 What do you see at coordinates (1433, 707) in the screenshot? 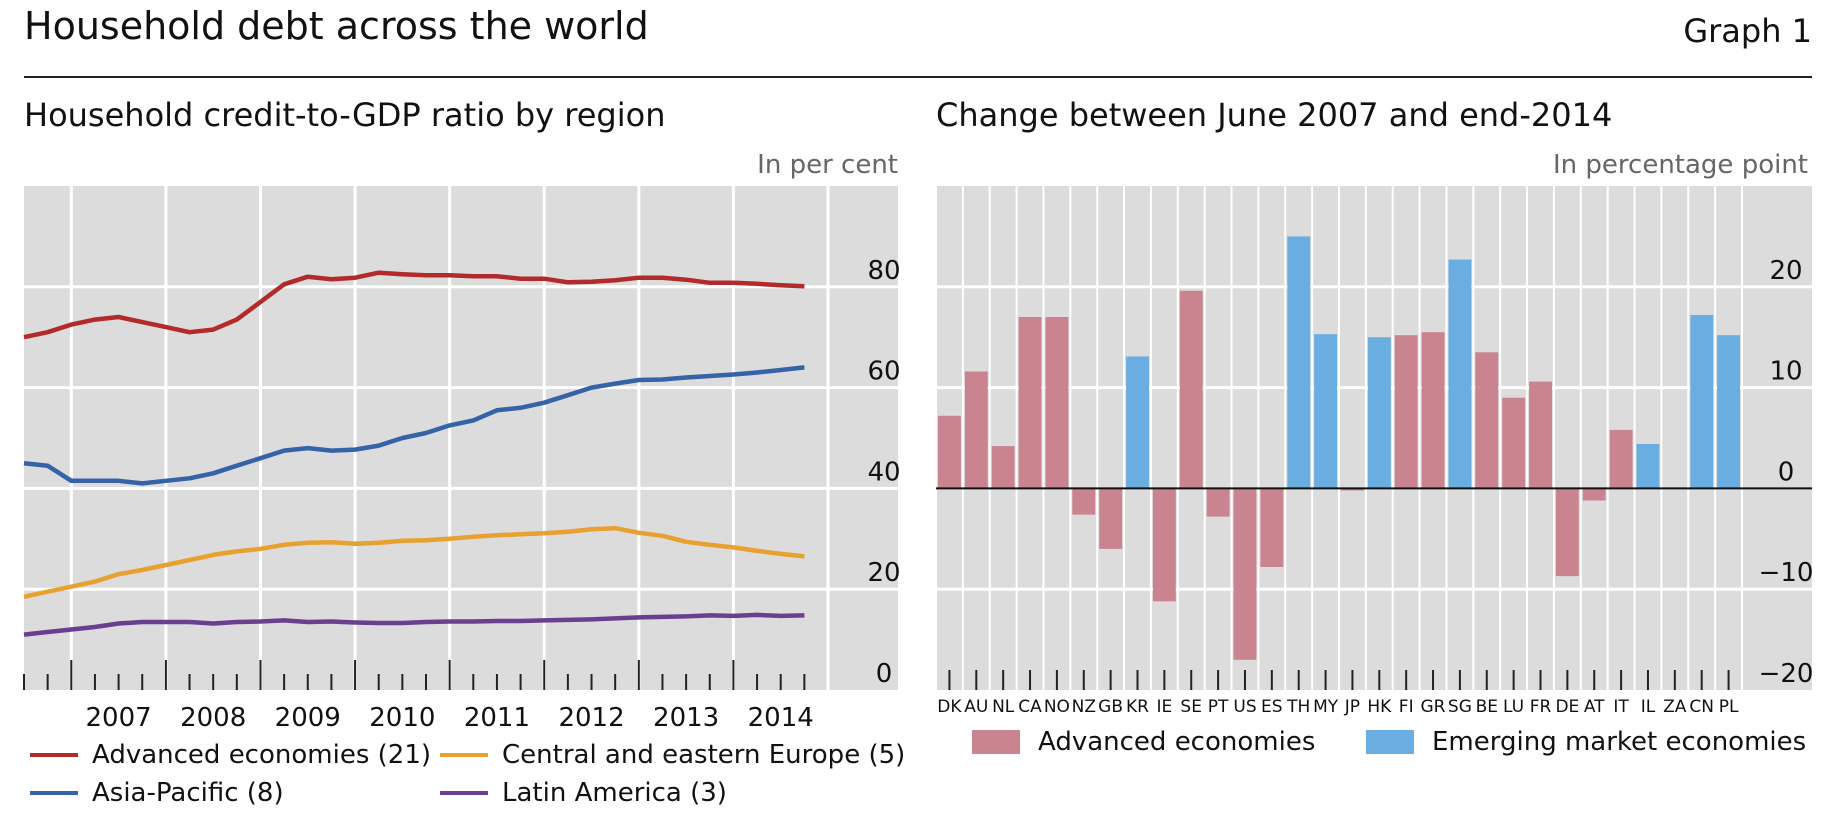
I see `right-x-tick-label: GR` at bounding box center [1433, 707].